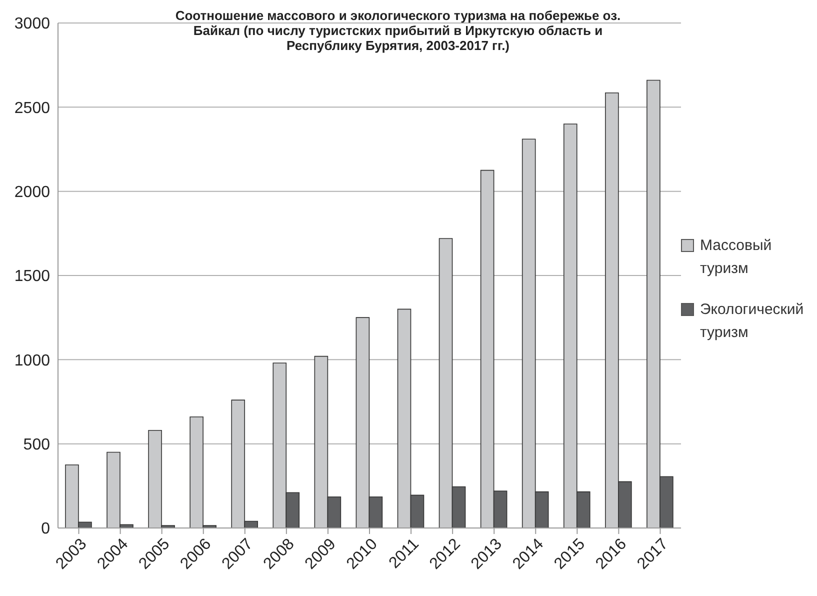 The height and width of the screenshot is (596, 817). I want to click on y-tick-label: 1000, so click(32, 361).